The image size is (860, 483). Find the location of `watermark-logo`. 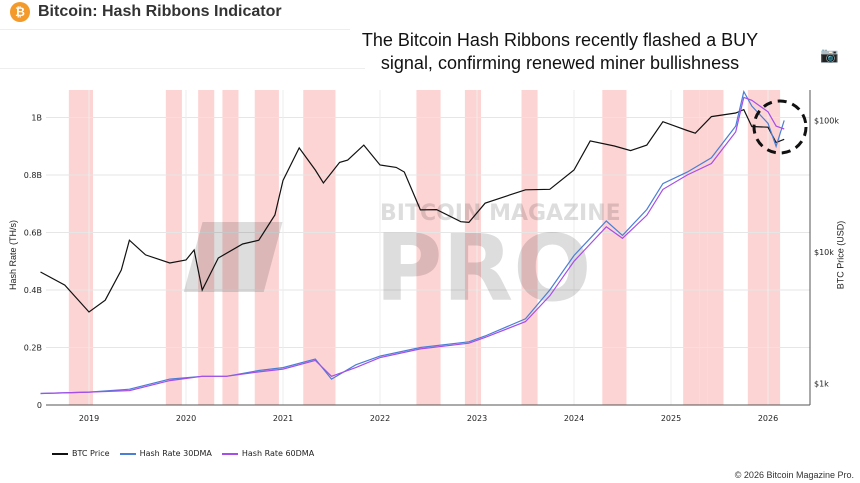

watermark-logo is located at coordinates (233, 257).